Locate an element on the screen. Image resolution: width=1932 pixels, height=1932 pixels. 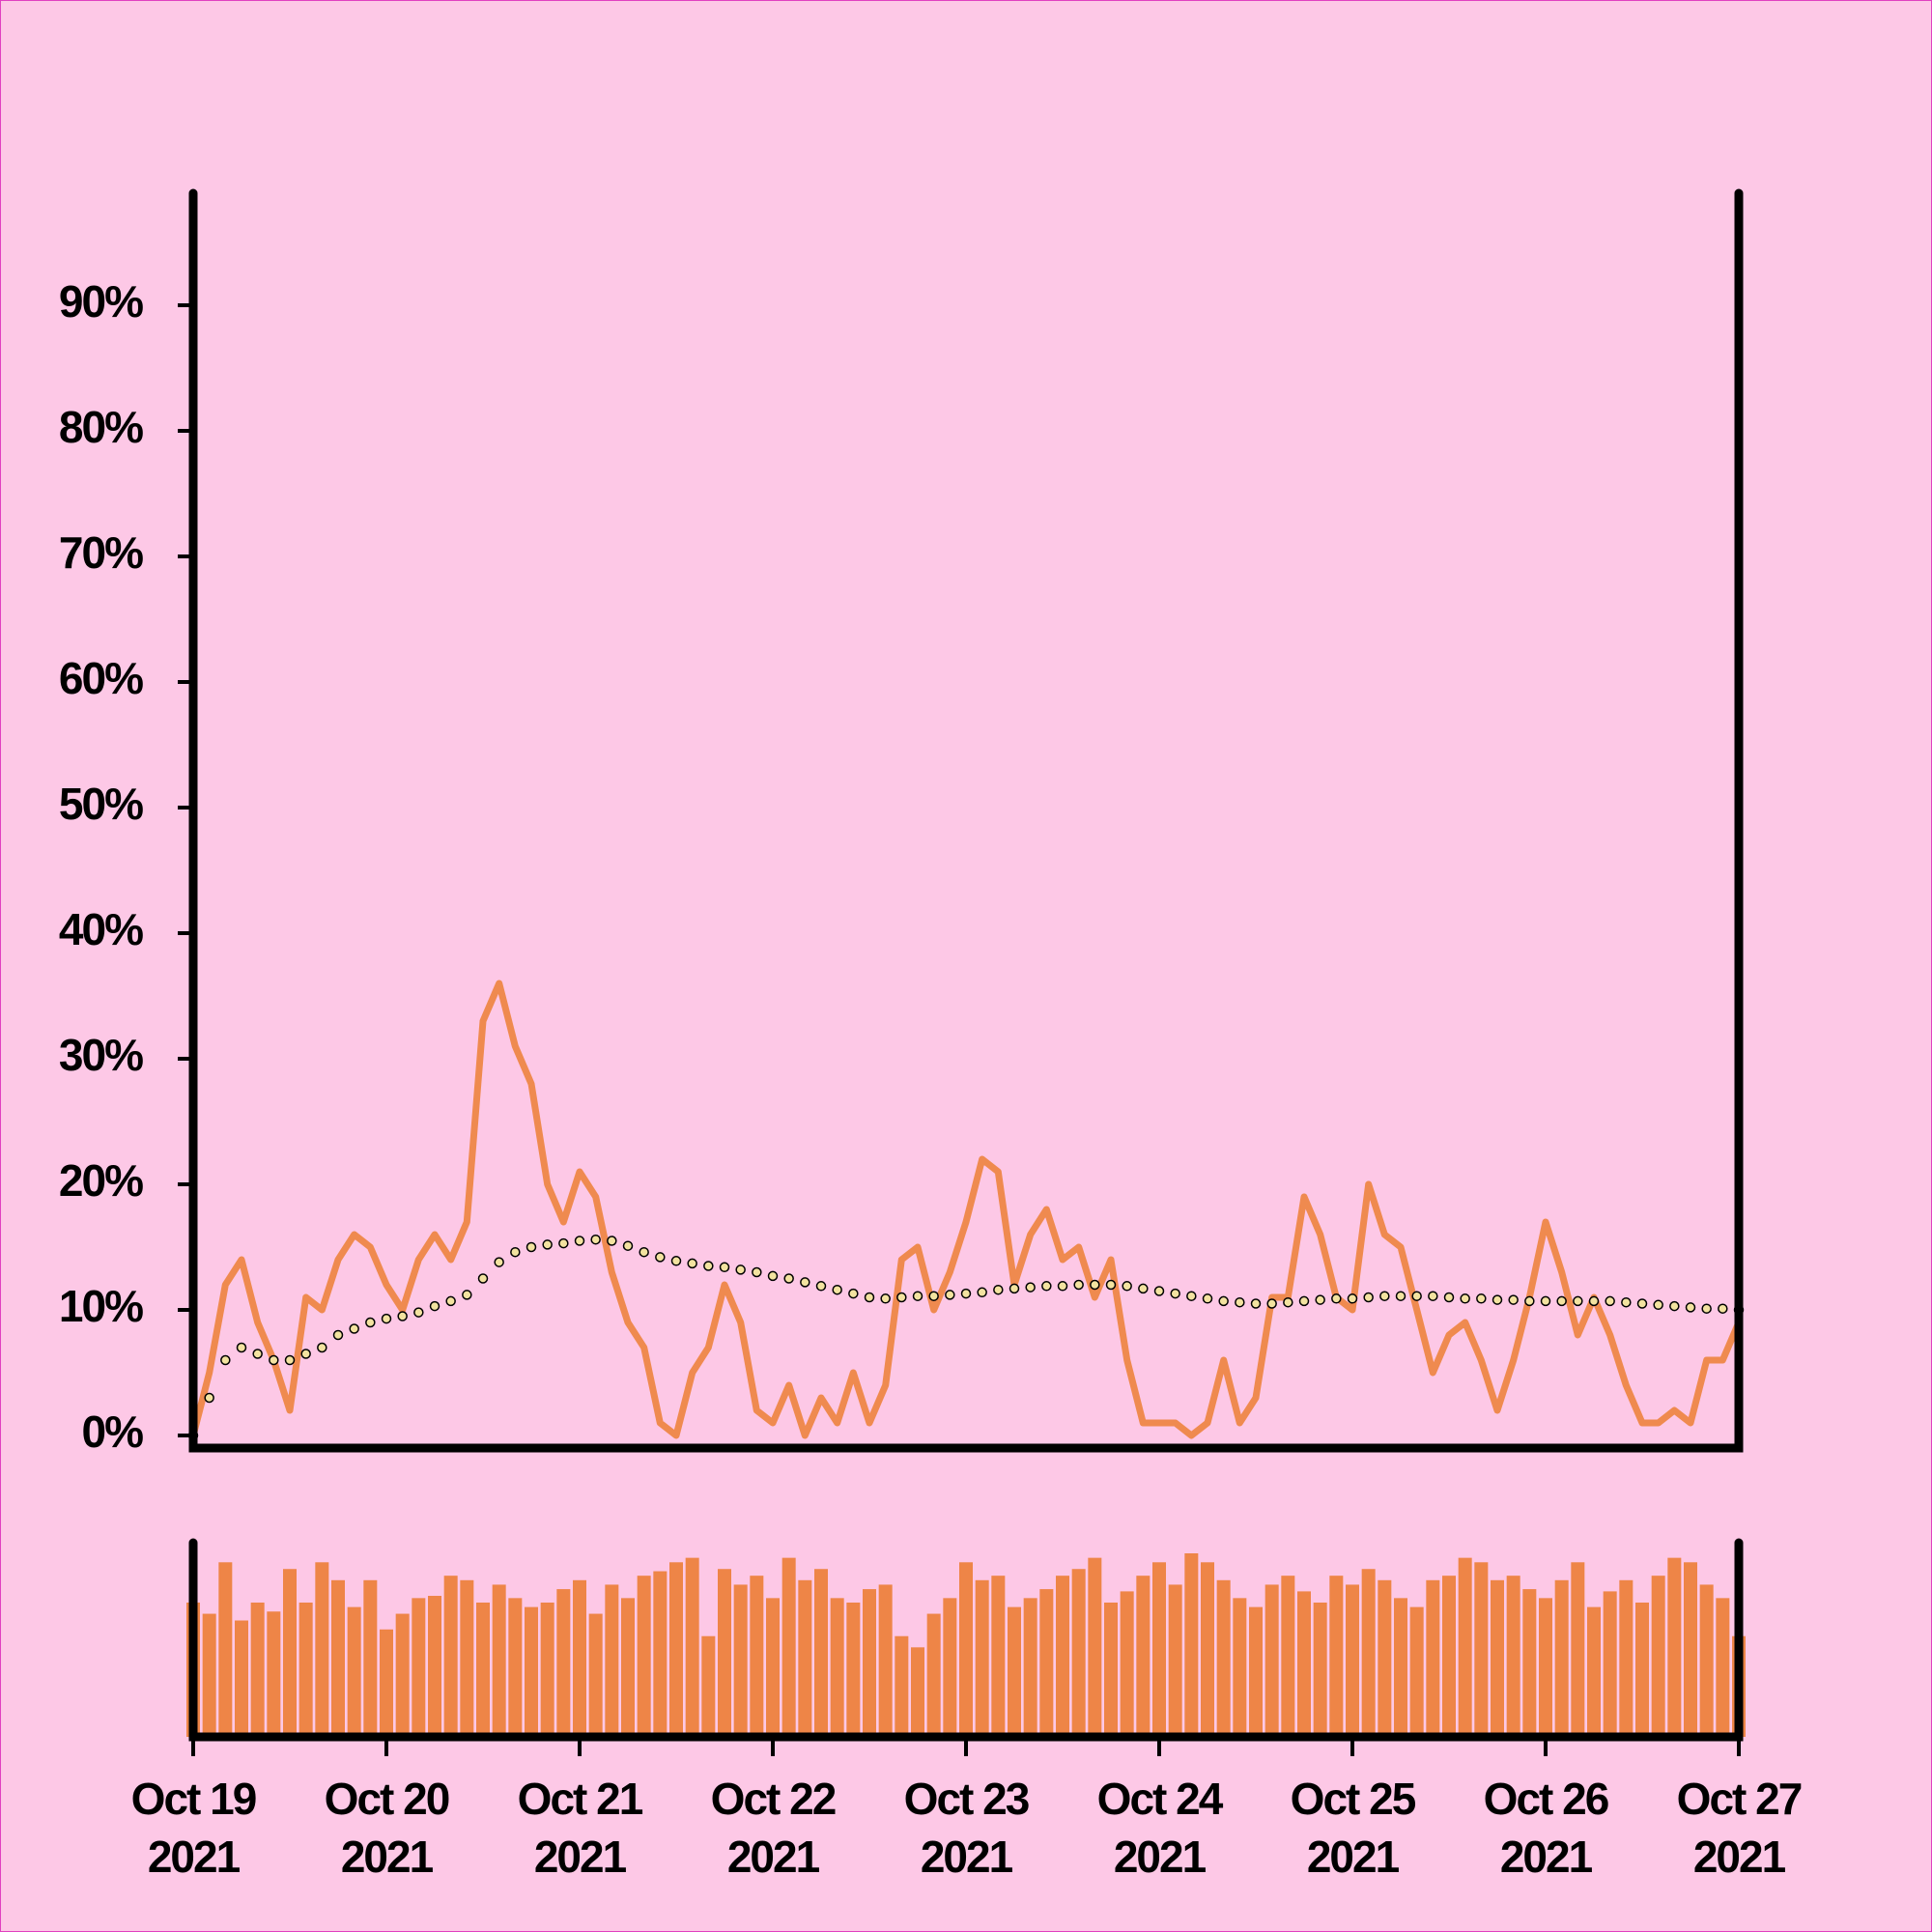
x-tick-label: Oct 24 is located at coordinates (1160, 1799).